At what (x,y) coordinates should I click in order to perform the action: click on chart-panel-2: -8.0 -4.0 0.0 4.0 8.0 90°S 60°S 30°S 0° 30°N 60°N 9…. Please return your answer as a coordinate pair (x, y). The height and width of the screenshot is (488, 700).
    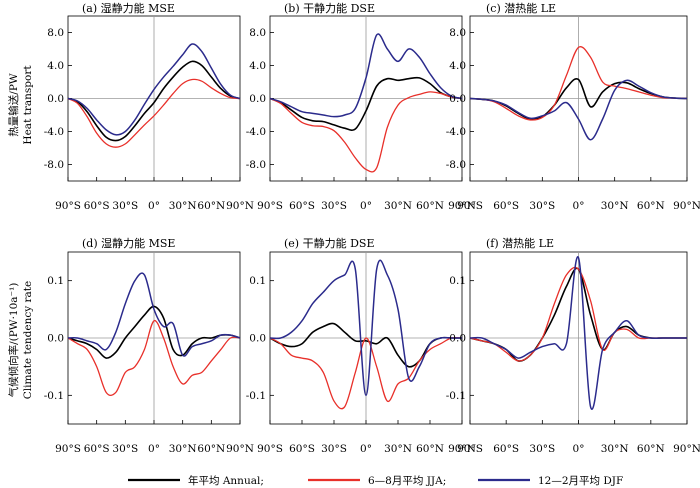
    Looking at the image, I should click on (361, 106).